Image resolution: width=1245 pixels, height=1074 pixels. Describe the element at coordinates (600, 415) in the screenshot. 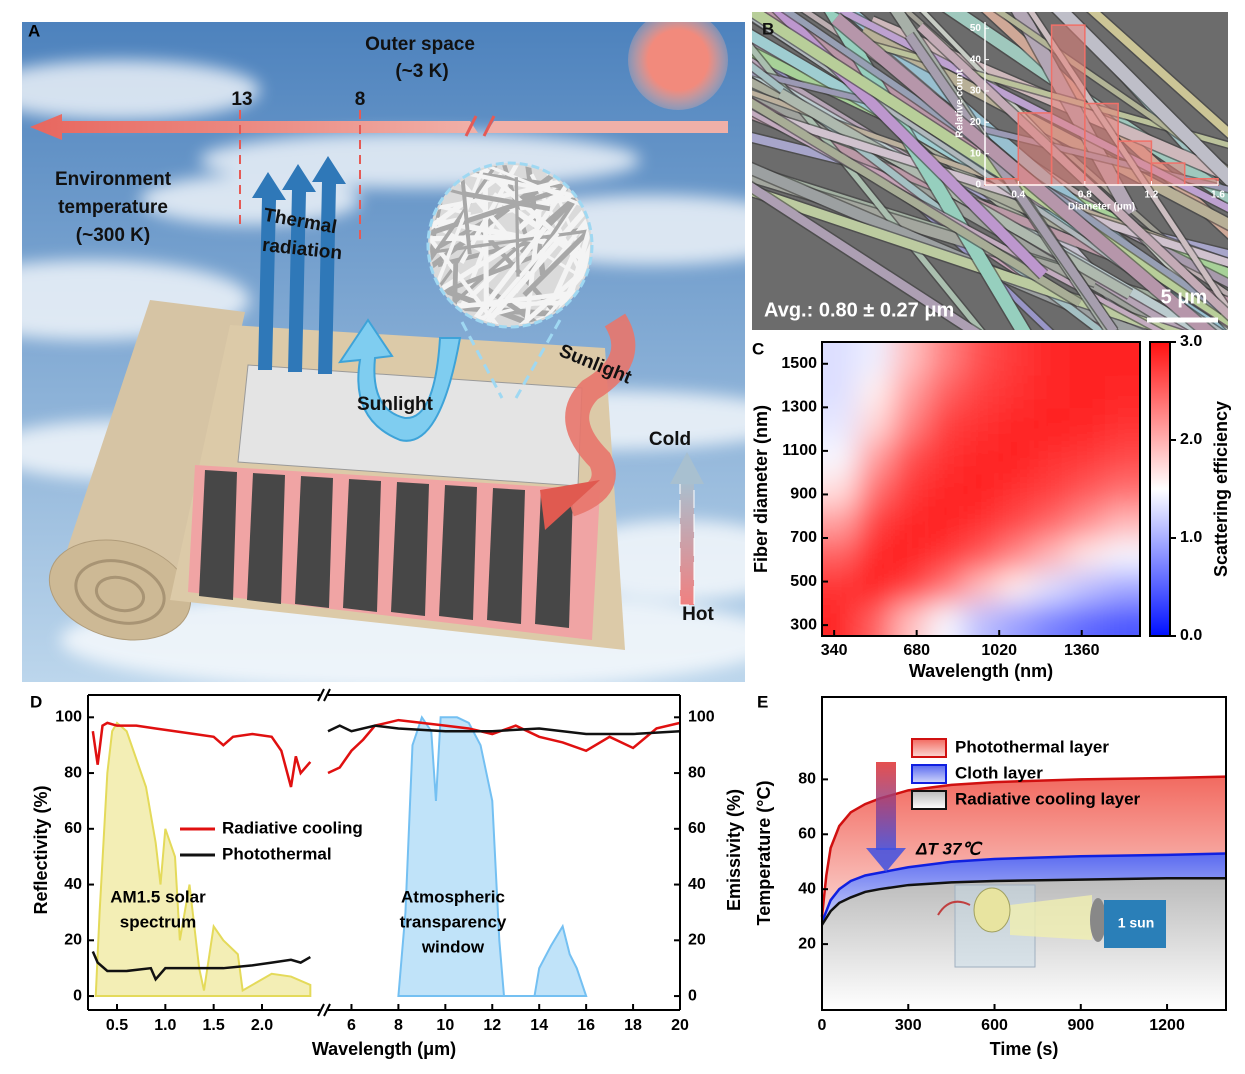

I see `sunlight-absorbed` at that location.